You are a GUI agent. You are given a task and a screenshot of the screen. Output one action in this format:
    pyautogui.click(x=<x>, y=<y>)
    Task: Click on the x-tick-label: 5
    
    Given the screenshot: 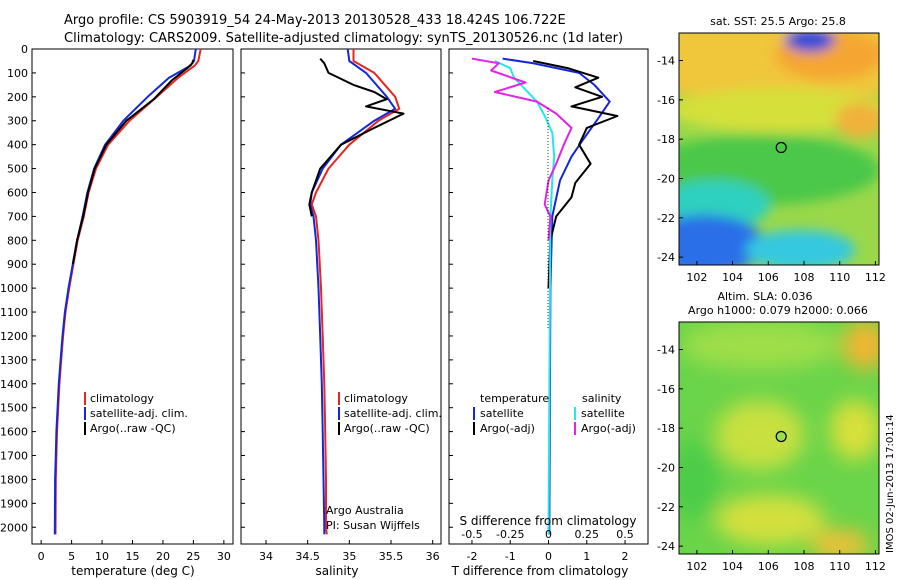 What is the action you would take?
    pyautogui.click(x=71, y=556)
    